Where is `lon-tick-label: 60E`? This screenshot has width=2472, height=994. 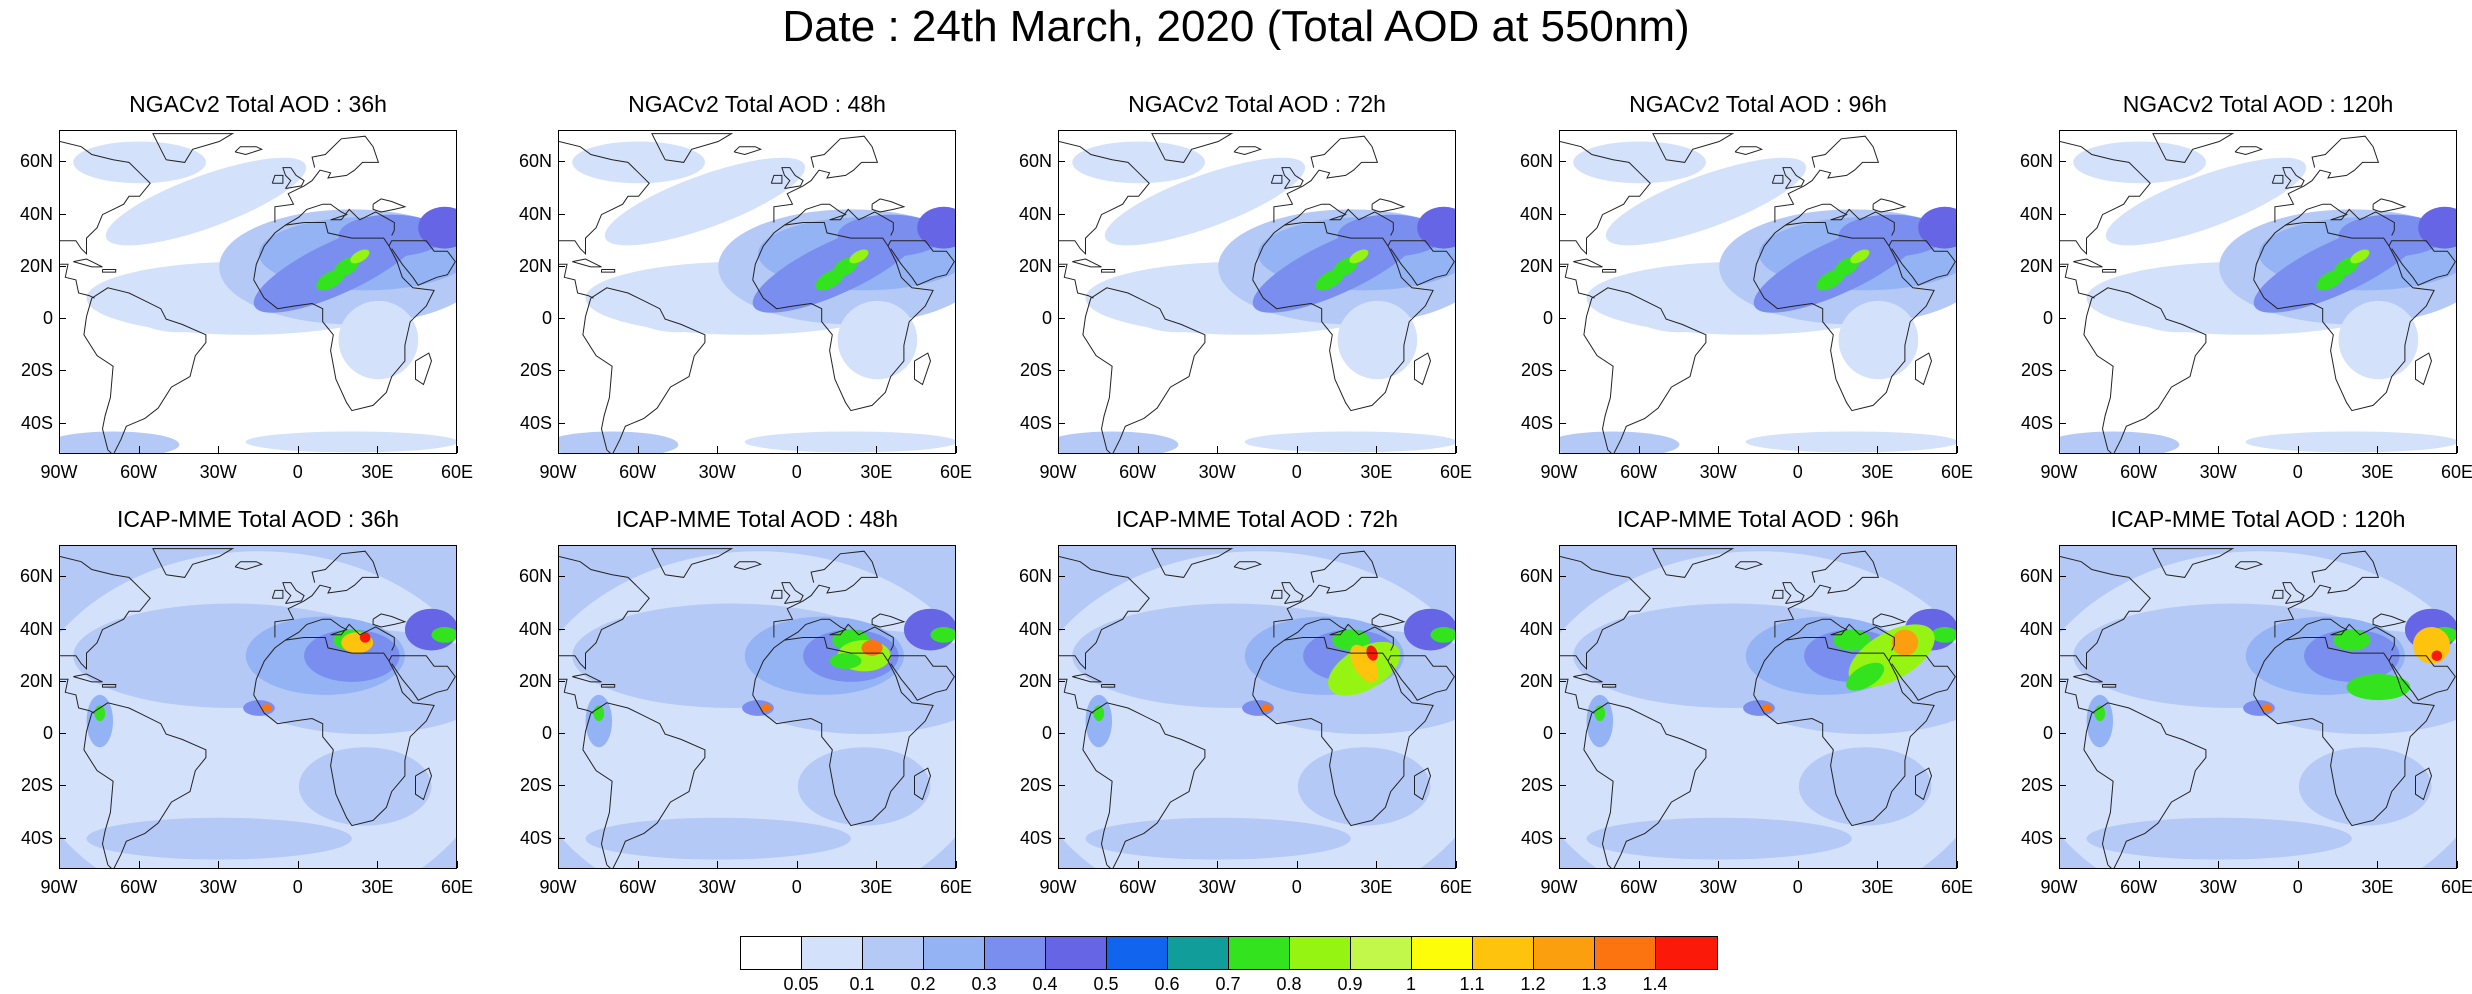
lon-tick-label: 60E is located at coordinates (956, 472).